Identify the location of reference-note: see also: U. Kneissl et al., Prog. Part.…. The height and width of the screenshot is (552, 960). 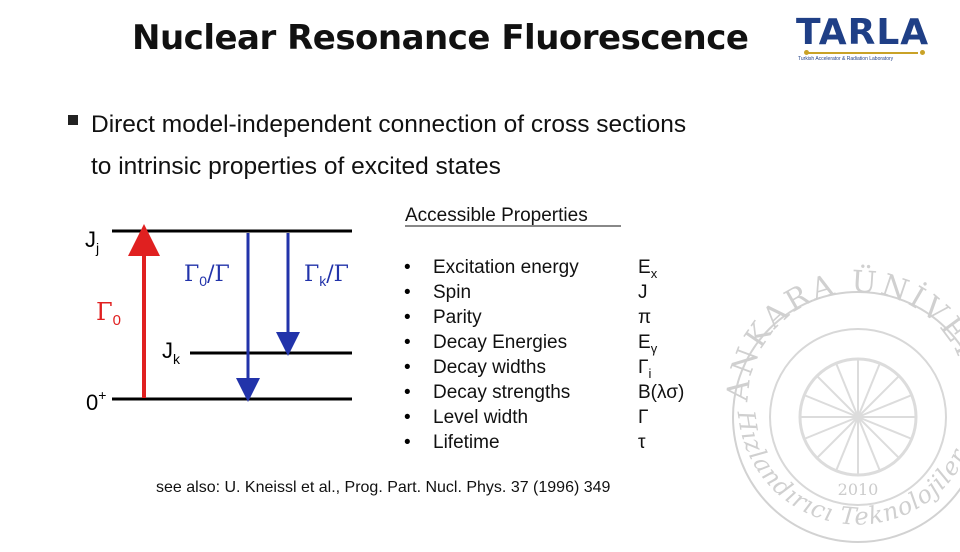
(383, 487).